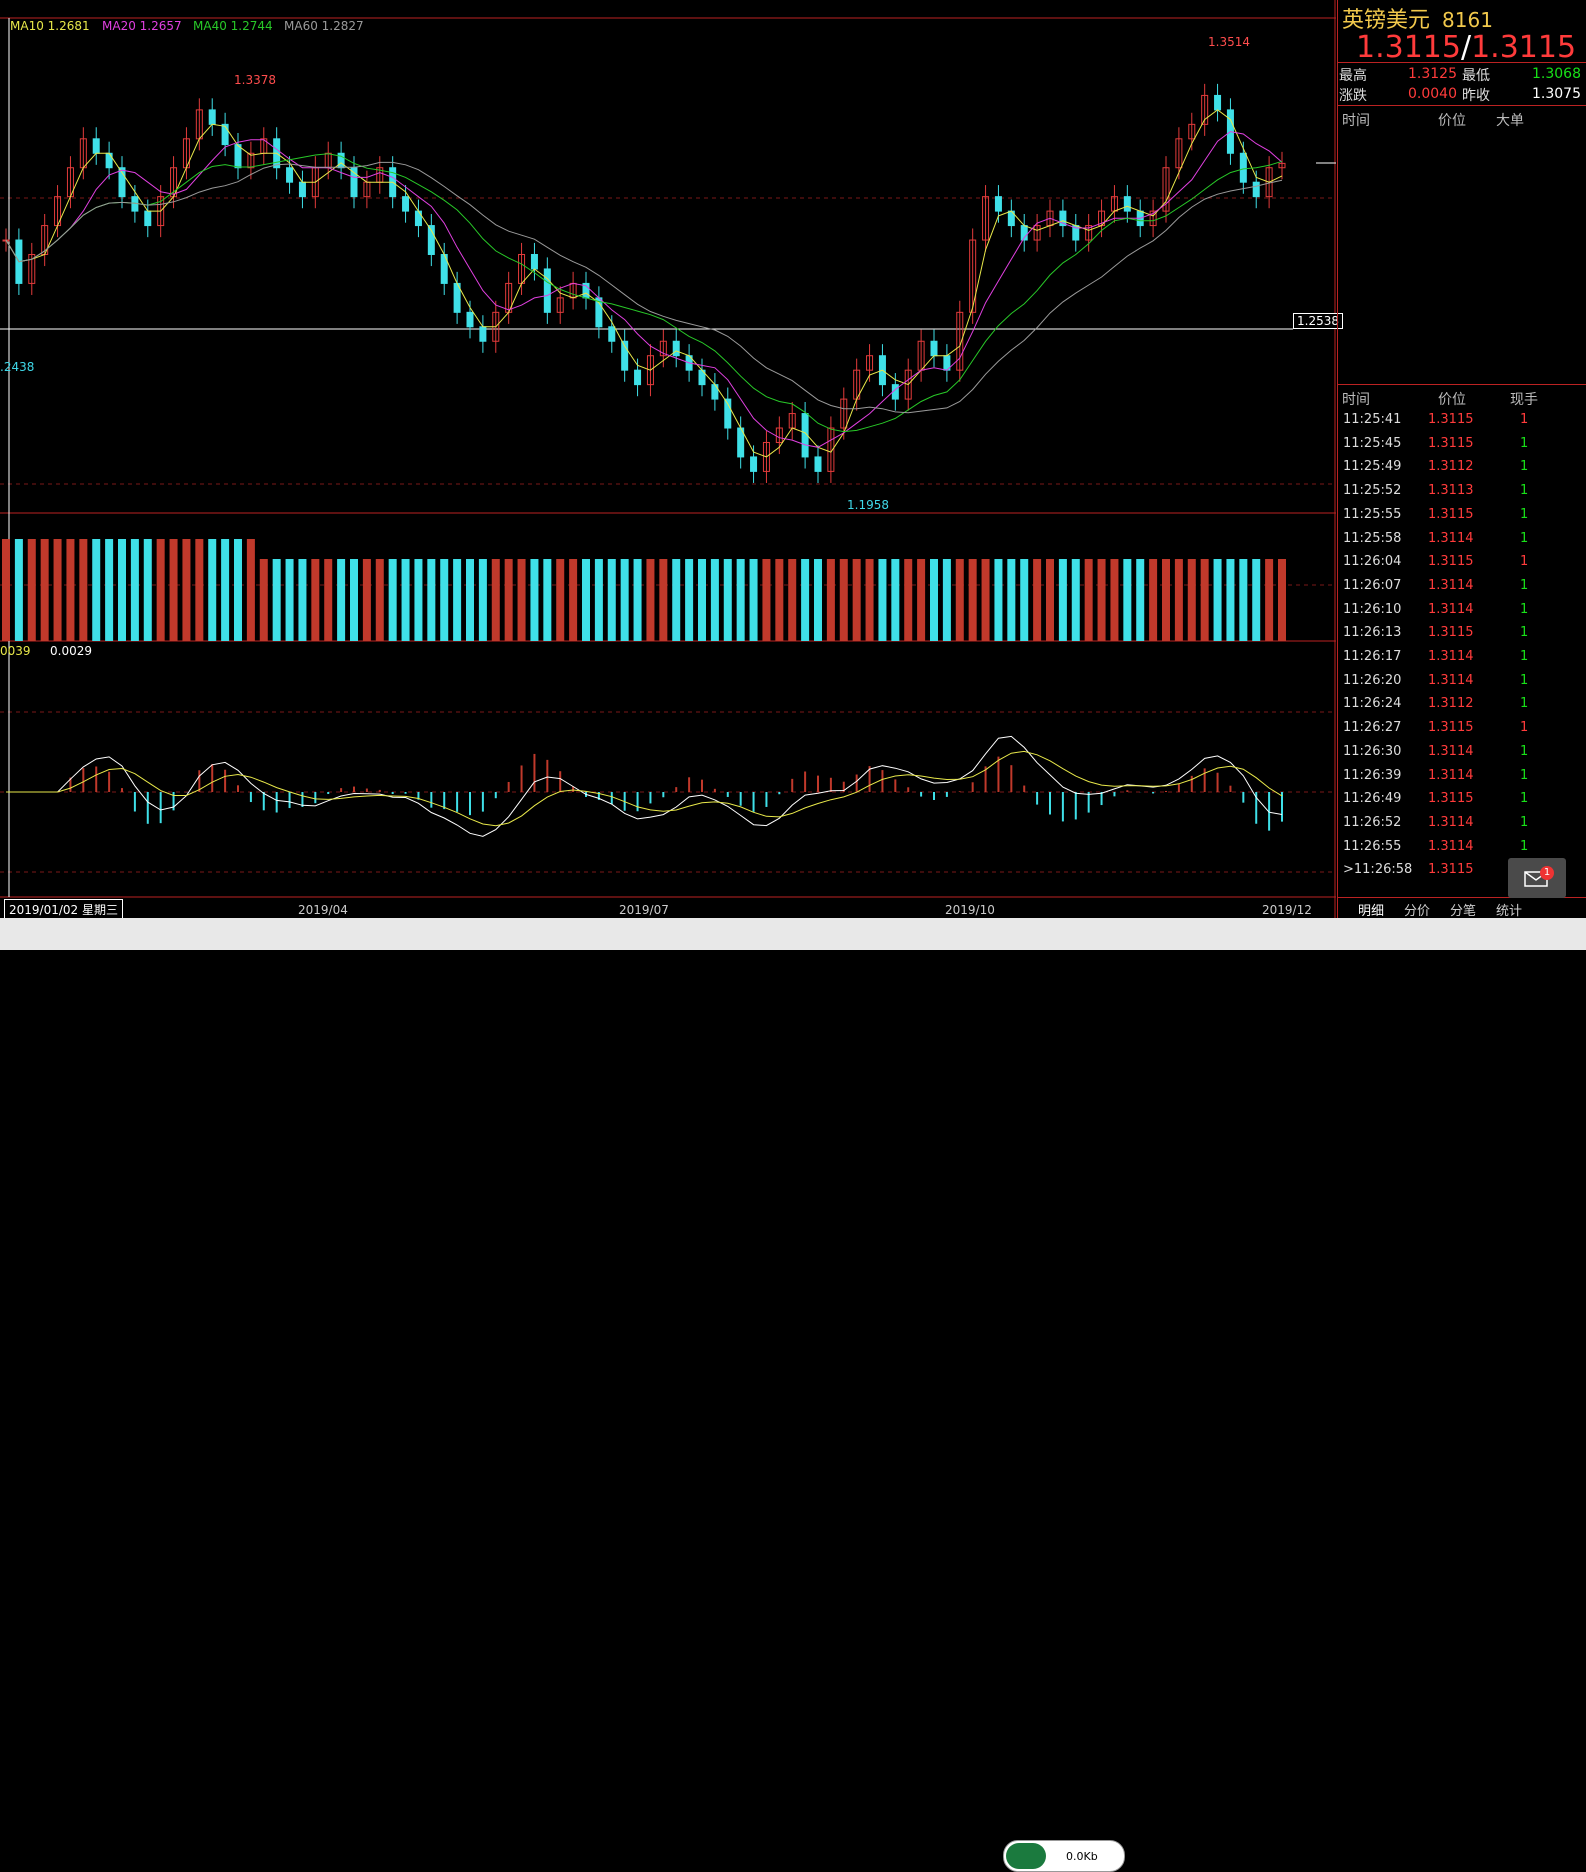 The width and height of the screenshot is (1586, 1872). I want to click on tab-detail: 明细, so click(1371, 911).